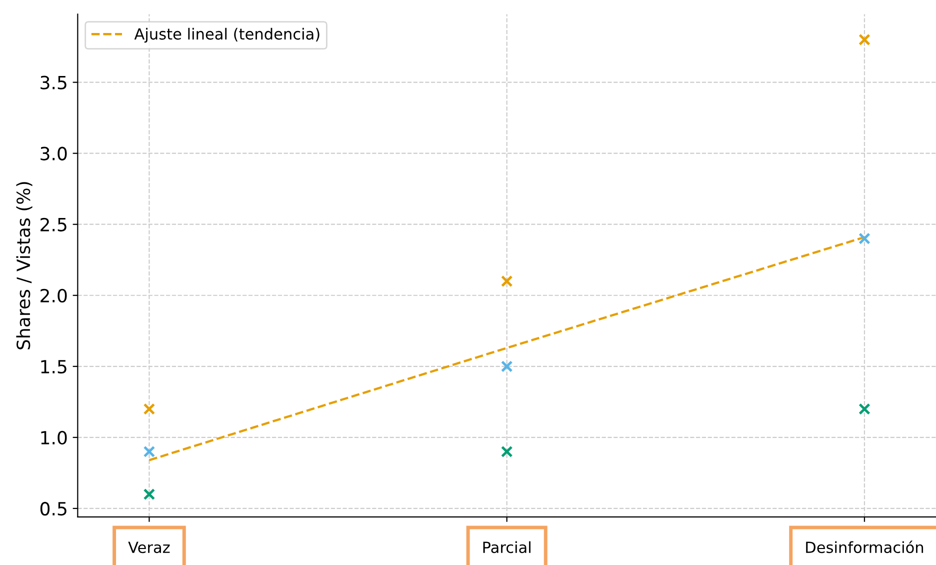  Describe the element at coordinates (24, 266) in the screenshot. I see `y-axis-title: Shares / Vistas (%)` at that location.